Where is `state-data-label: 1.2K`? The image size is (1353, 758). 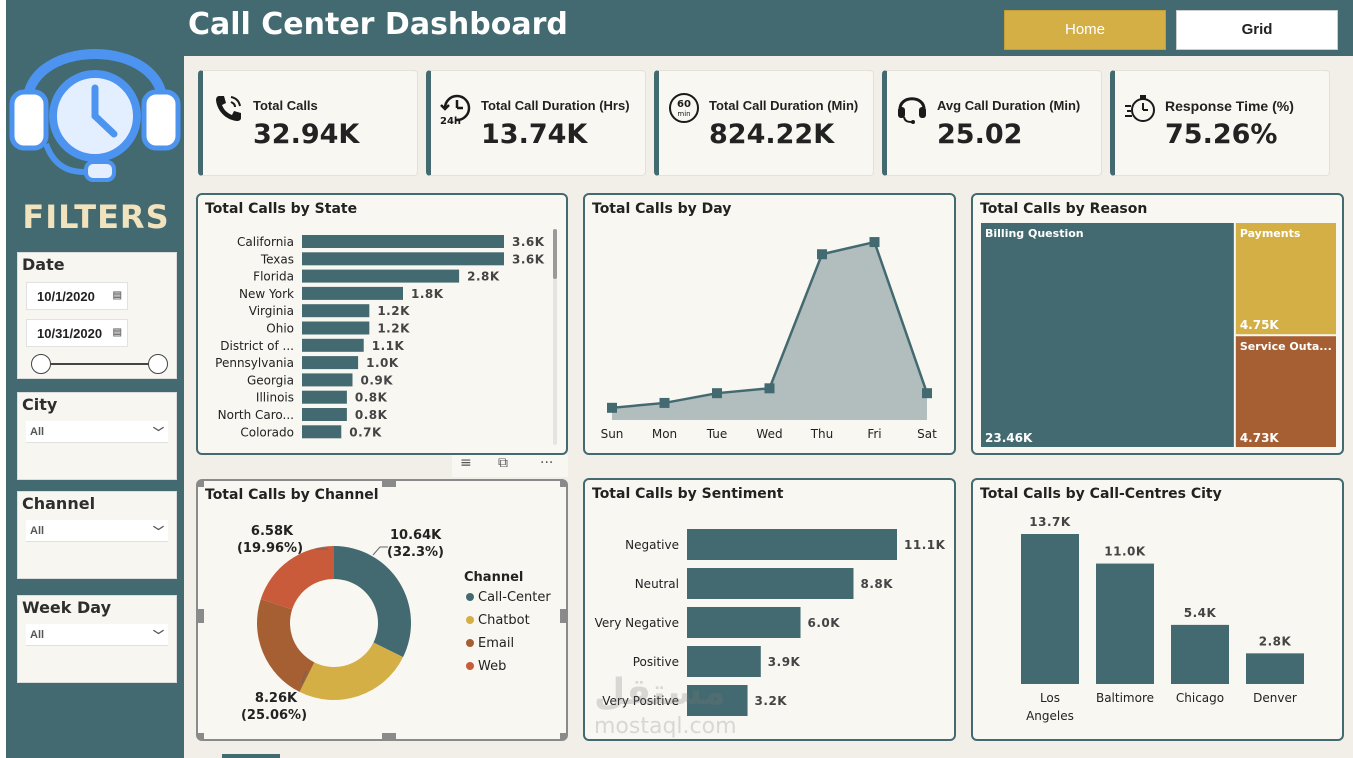 state-data-label: 1.2K is located at coordinates (393, 311).